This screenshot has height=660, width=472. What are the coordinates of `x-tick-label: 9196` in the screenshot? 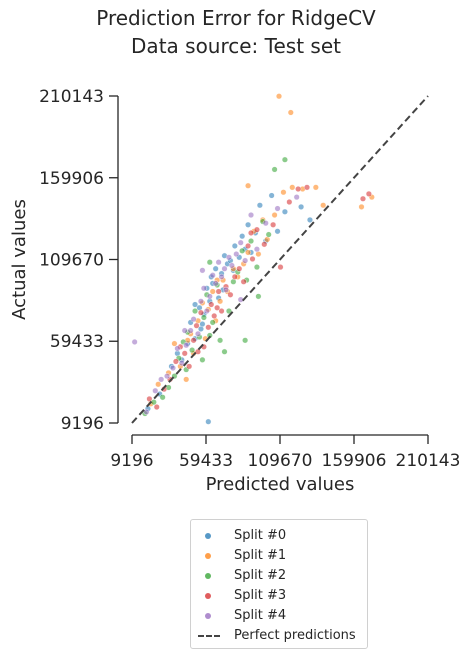 It's located at (131, 461).